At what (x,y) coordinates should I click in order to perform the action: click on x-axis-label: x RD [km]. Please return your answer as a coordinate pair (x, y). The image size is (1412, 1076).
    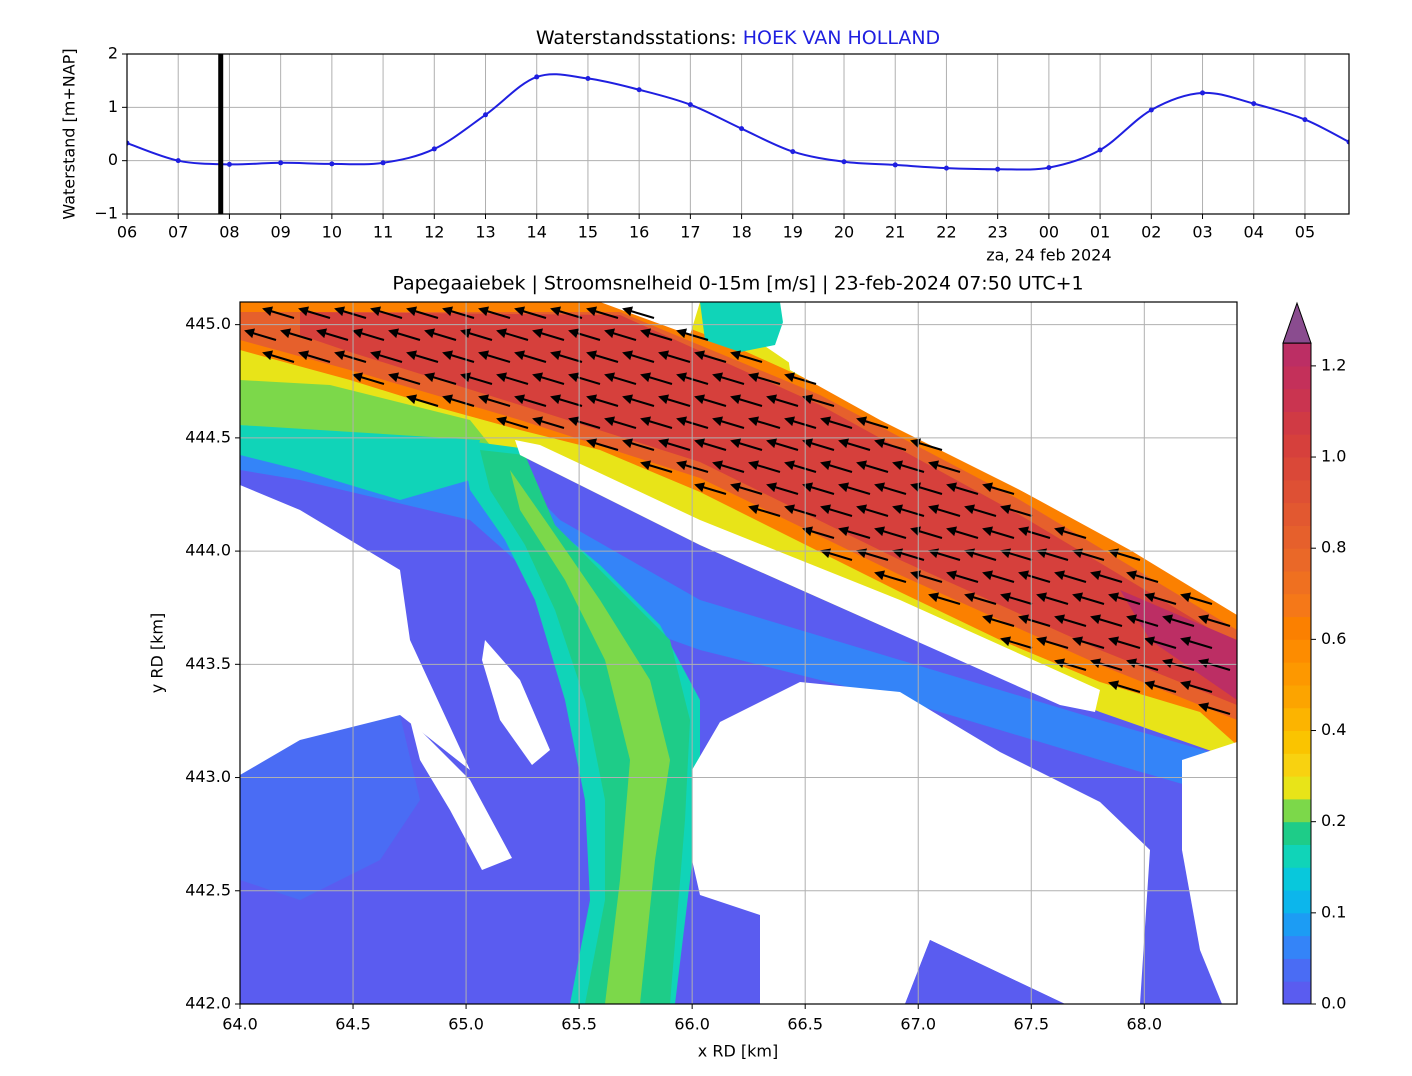
    Looking at the image, I should click on (738, 1051).